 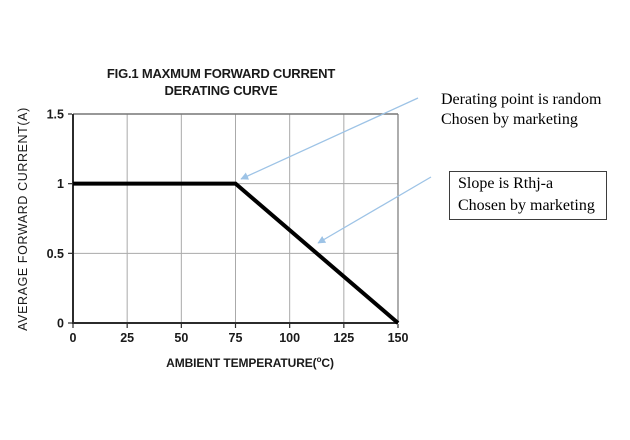 I want to click on derating-annotation-line2: Chosen by marketing, so click(x=509, y=119).